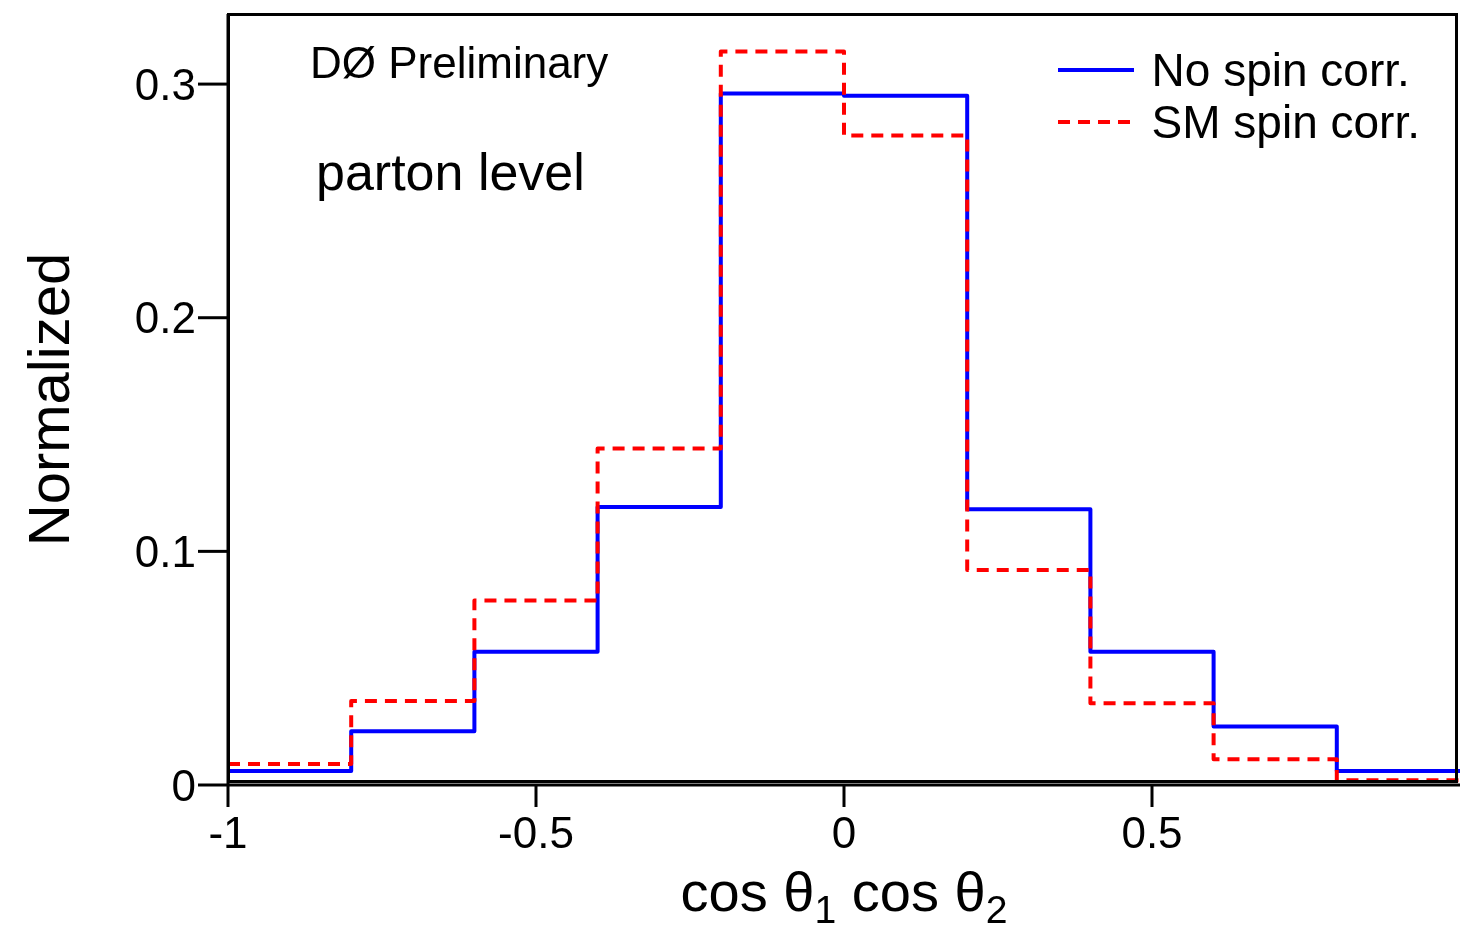 The height and width of the screenshot is (935, 1470). What do you see at coordinates (1152, 833) in the screenshot?
I see `x-tick-label: 0.5` at bounding box center [1152, 833].